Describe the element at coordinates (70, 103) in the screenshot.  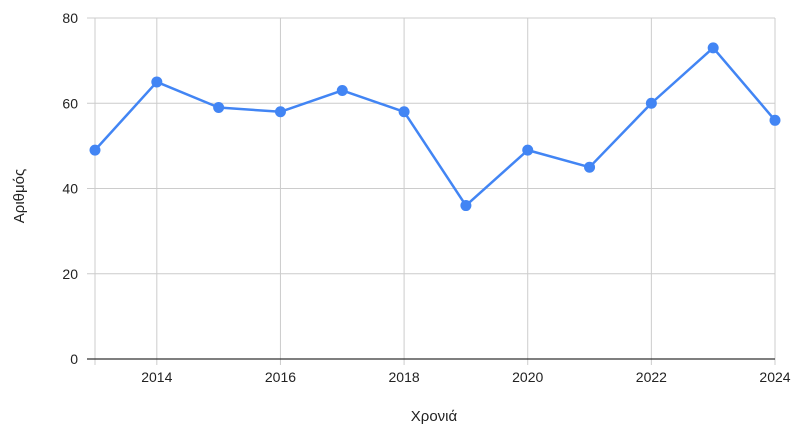
I see `y-tick-label: 60` at that location.